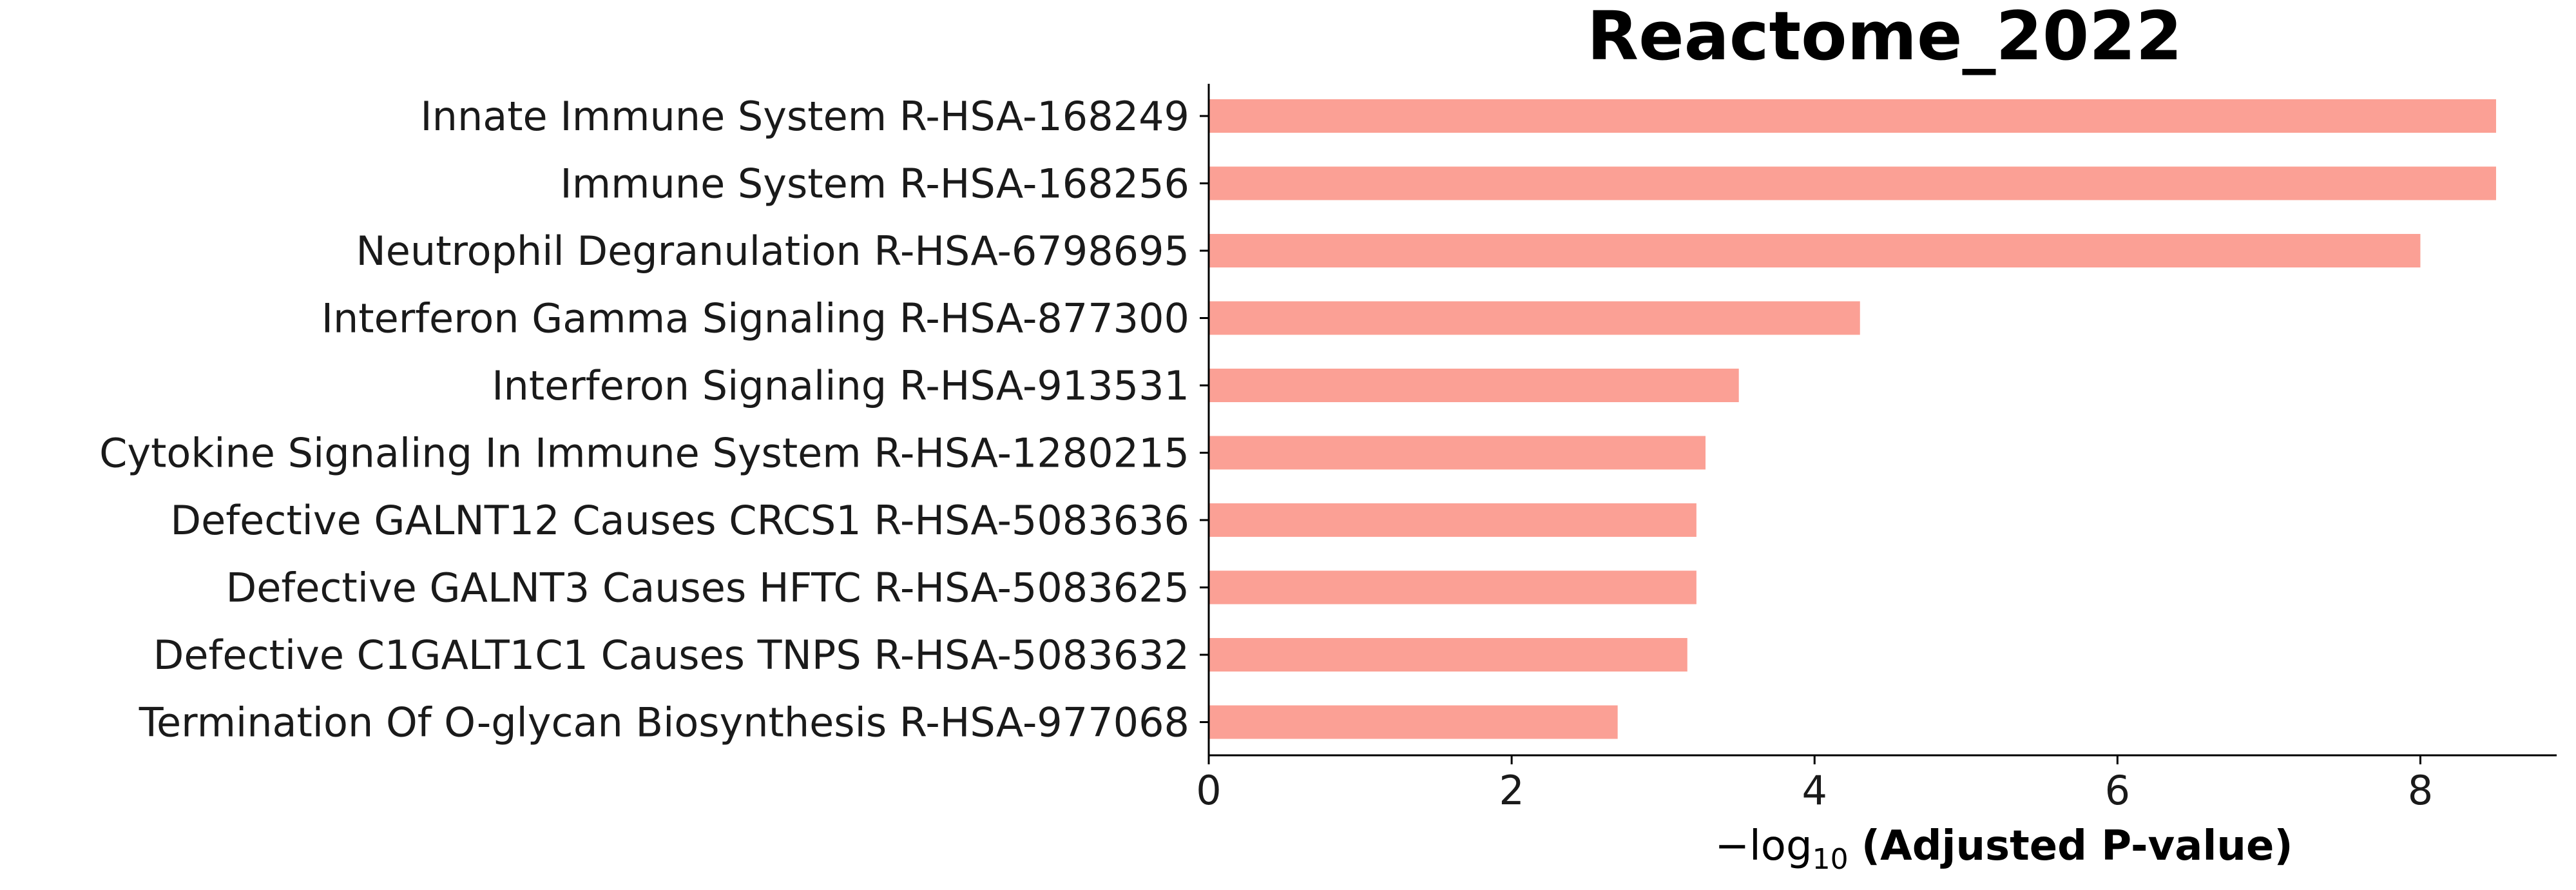 The width and height of the screenshot is (2576, 890). What do you see at coordinates (2118, 790) in the screenshot?
I see `x-tick-label: 6` at bounding box center [2118, 790].